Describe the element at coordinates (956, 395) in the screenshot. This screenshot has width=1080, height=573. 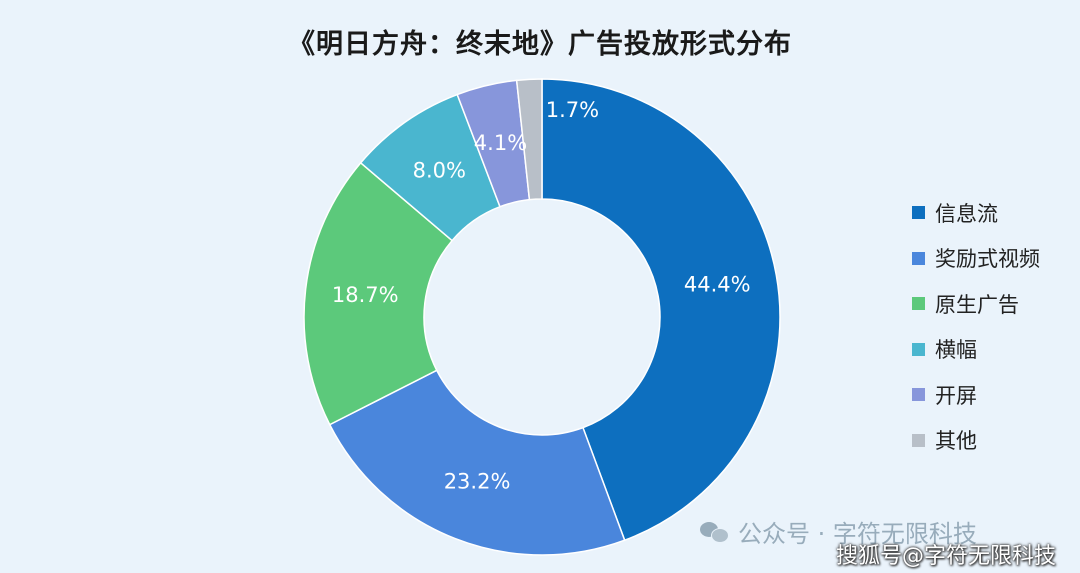
I see `legend-label: 开屏` at that location.